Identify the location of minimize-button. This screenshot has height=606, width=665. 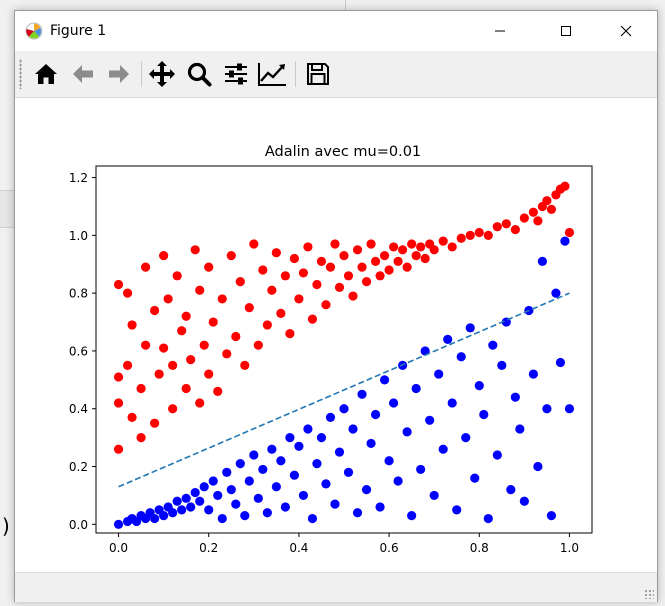
(500, 31).